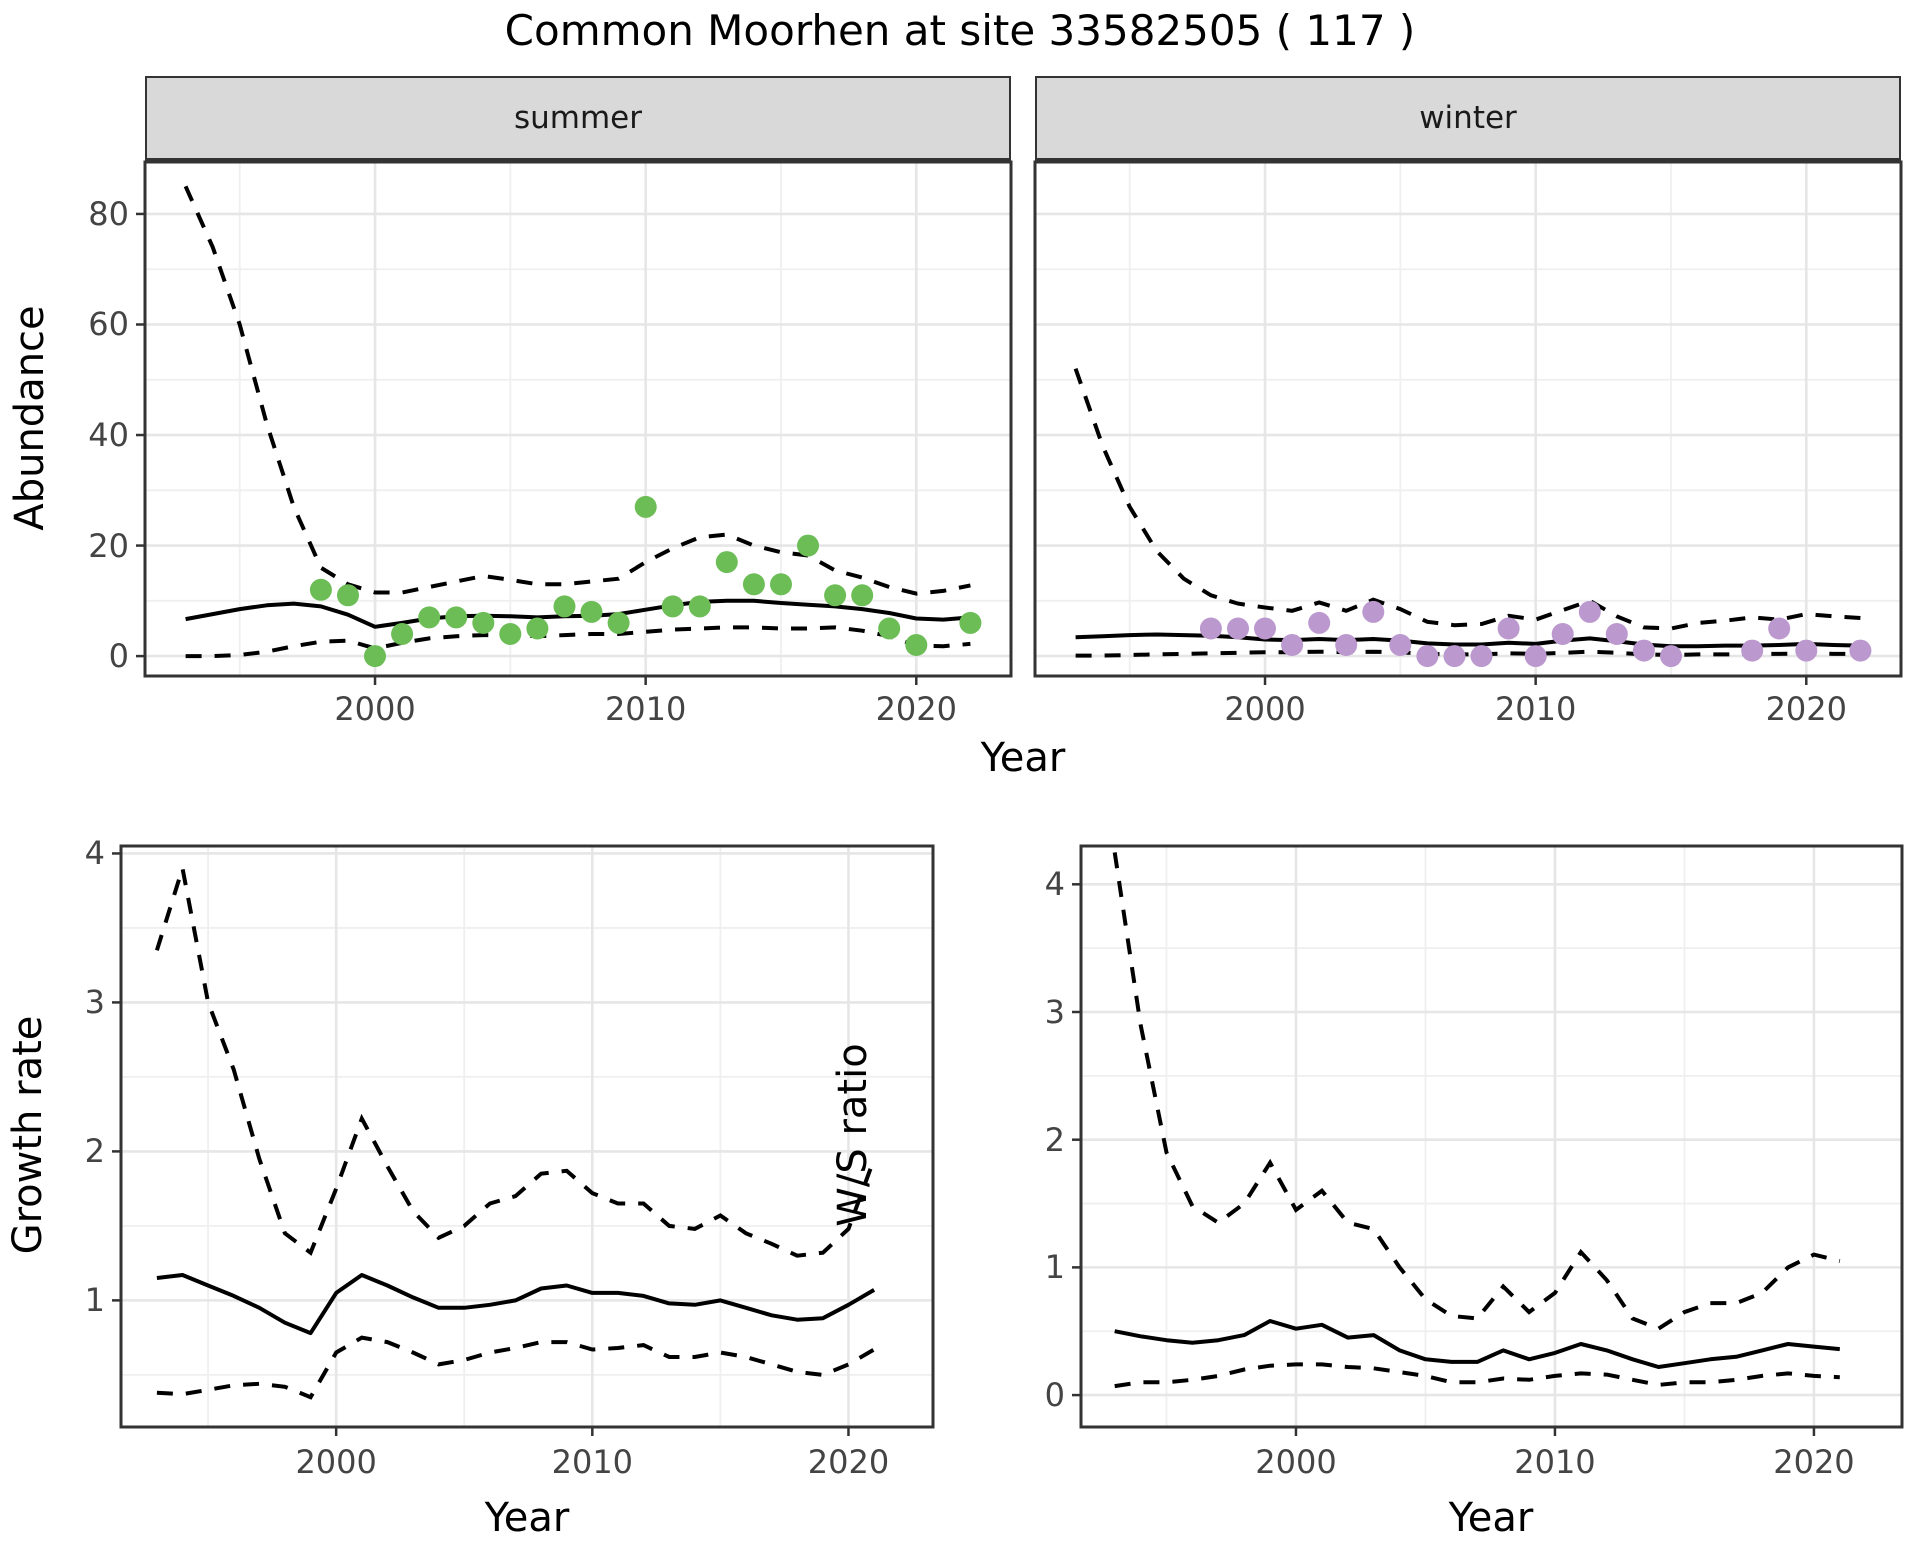  I want to click on facet-label-summer: summer, so click(577, 118).